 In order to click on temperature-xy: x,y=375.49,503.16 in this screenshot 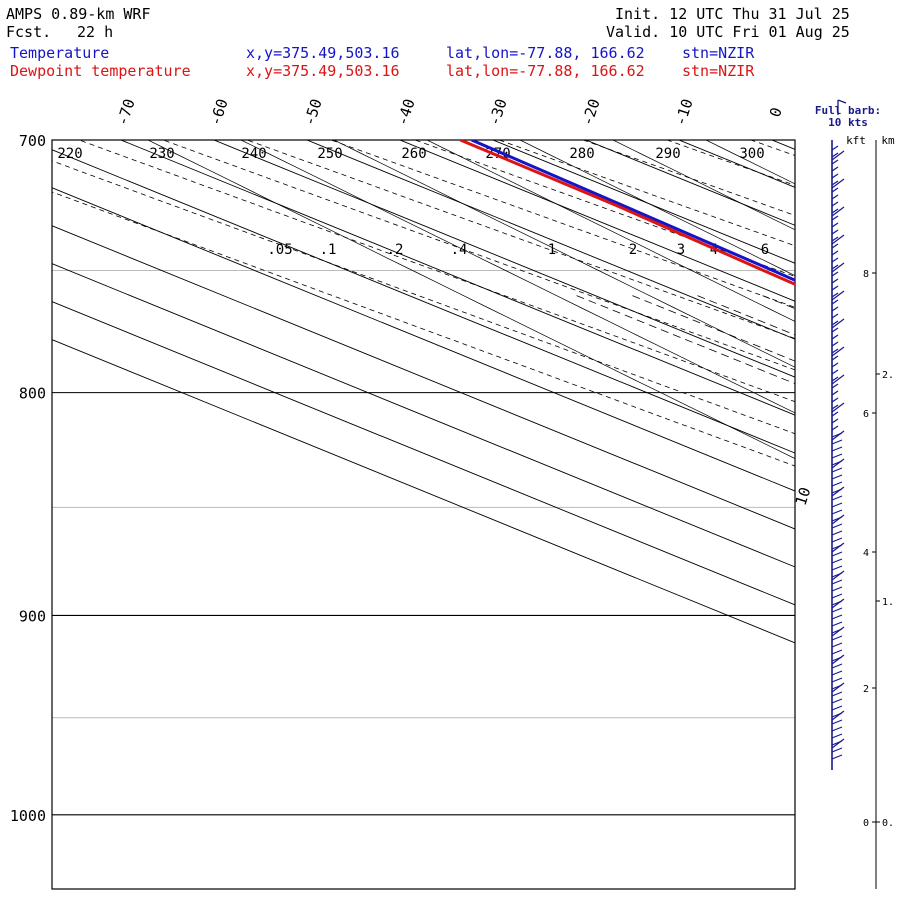, I will do `click(323, 53)`.